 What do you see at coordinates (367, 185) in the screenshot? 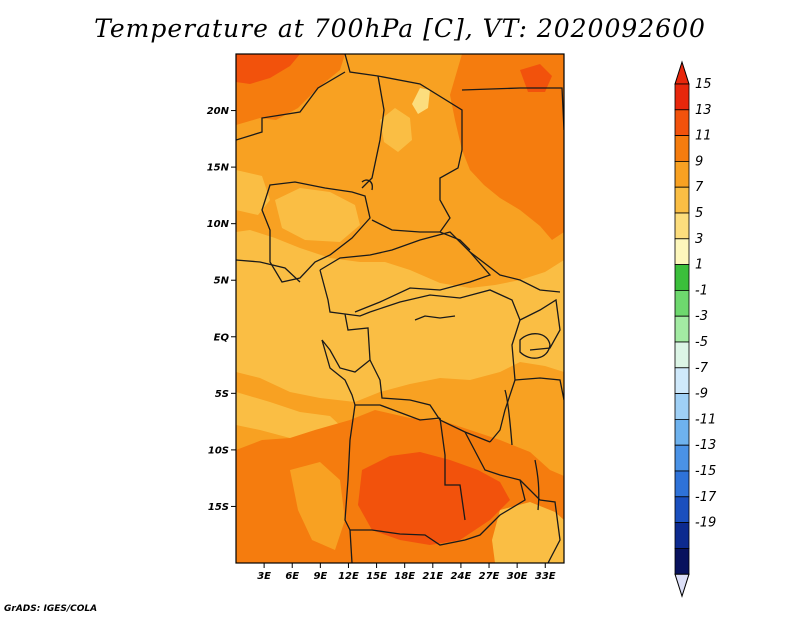
I see `lake-chad` at bounding box center [367, 185].